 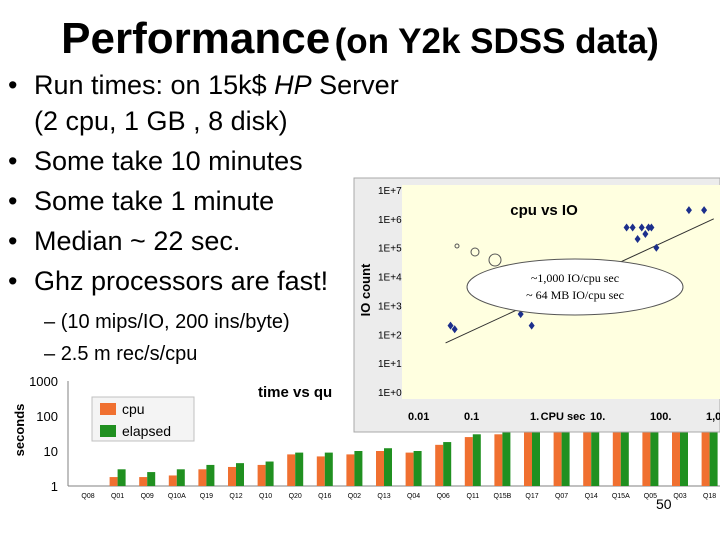 What do you see at coordinates (664, 504) in the screenshot?
I see `page-number: 50` at bounding box center [664, 504].